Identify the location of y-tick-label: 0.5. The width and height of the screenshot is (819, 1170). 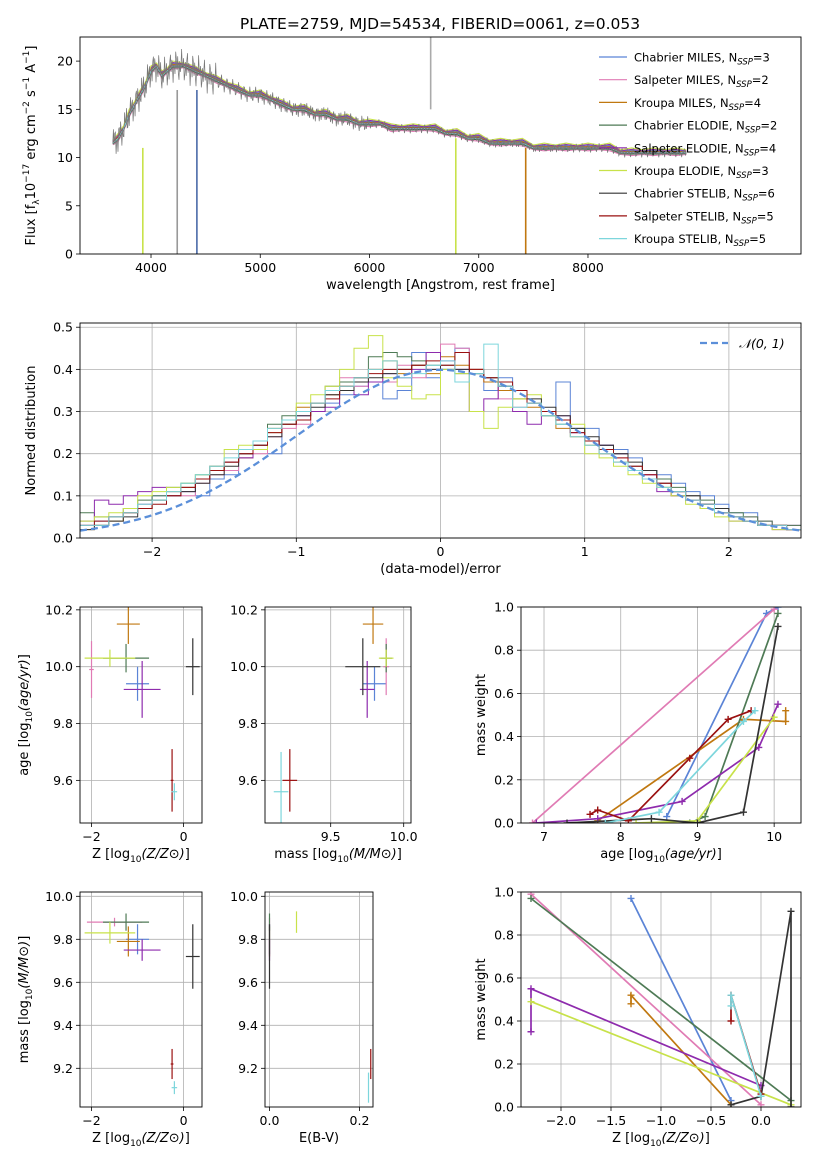
(63, 327).